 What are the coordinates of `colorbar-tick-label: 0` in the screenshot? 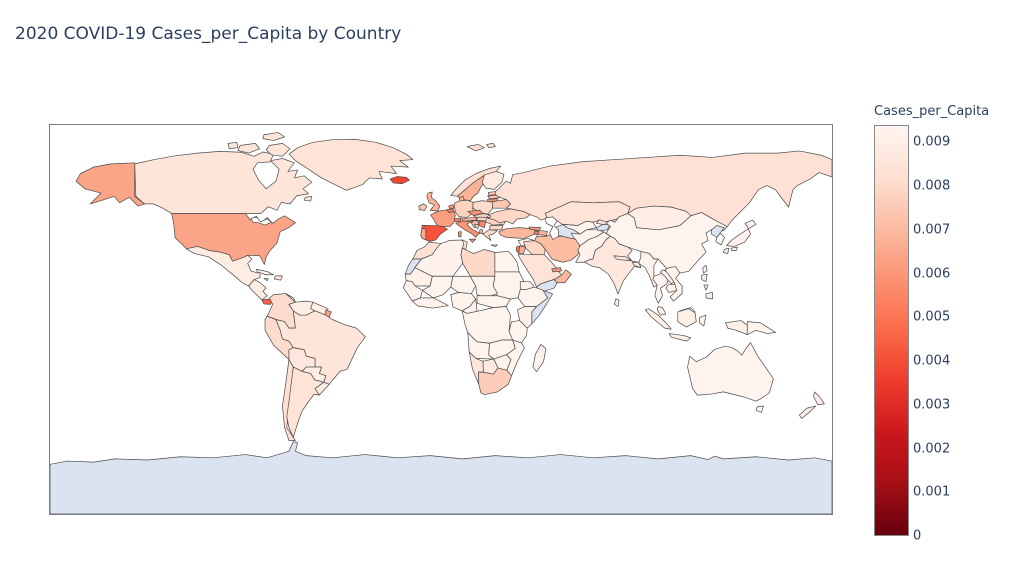 It's located at (917, 536).